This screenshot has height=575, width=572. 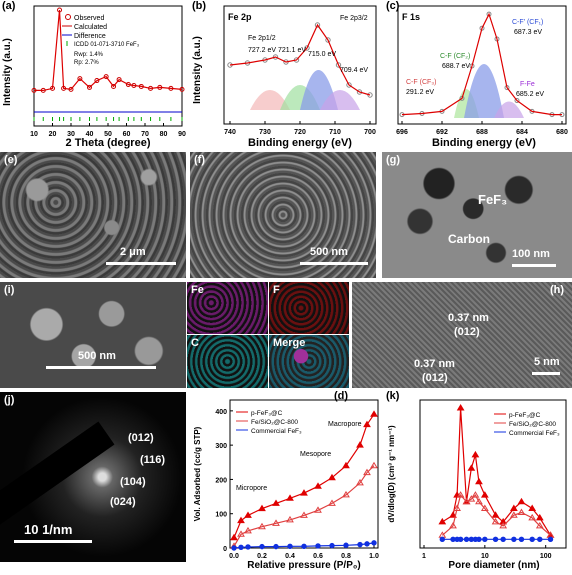 What do you see at coordinates (421, 82) in the screenshot?
I see `f-ann-cf3: C-F (CF₃)` at bounding box center [421, 82].